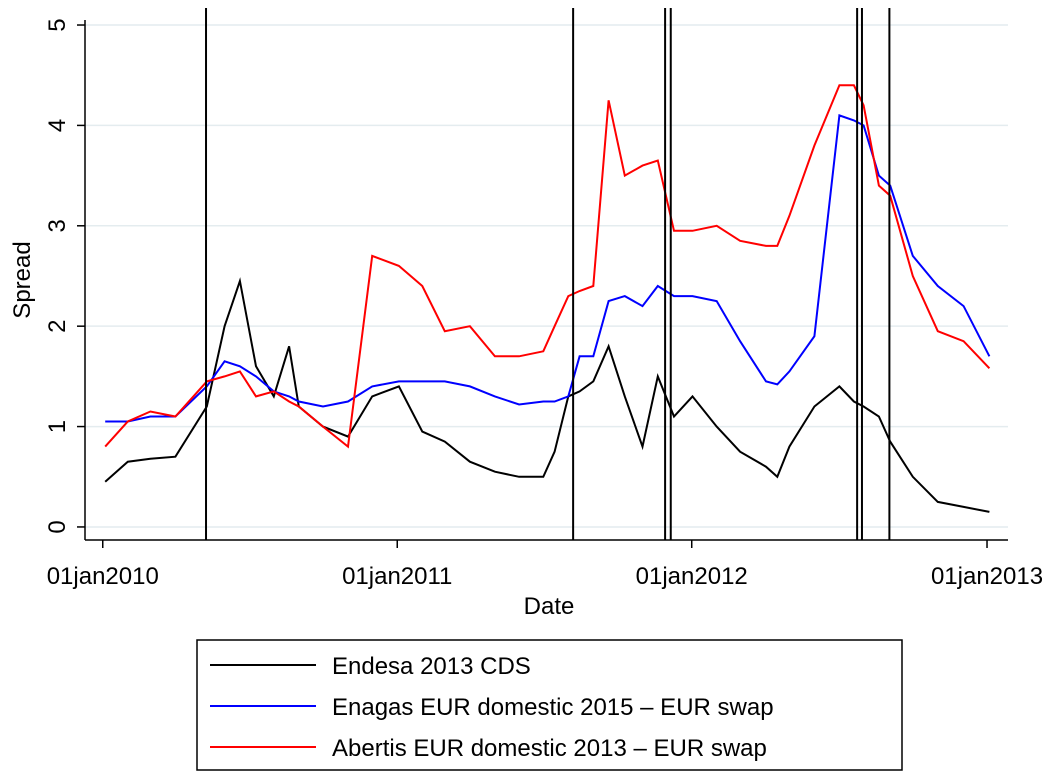 This screenshot has width=1061, height=771. I want to click on y-tick-label: 4, so click(57, 125).